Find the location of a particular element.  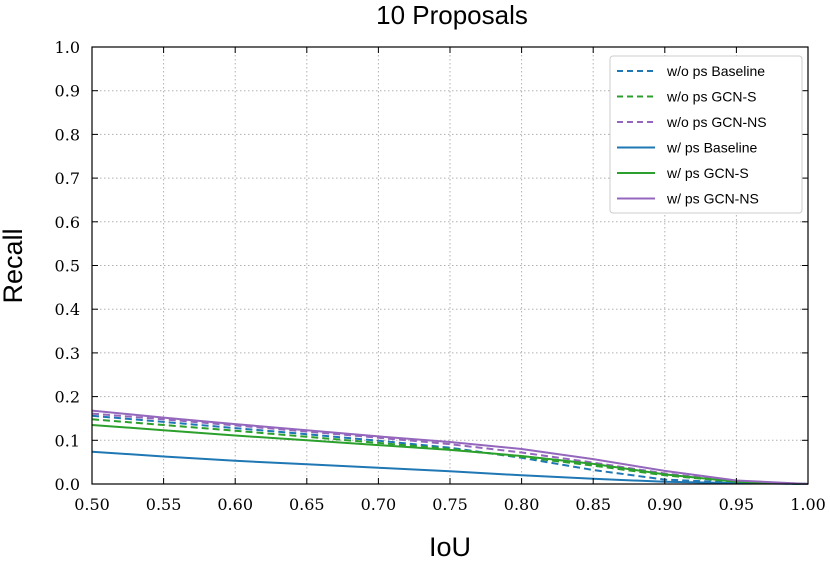

x-tick-label: 0.85 is located at coordinates (593, 504).